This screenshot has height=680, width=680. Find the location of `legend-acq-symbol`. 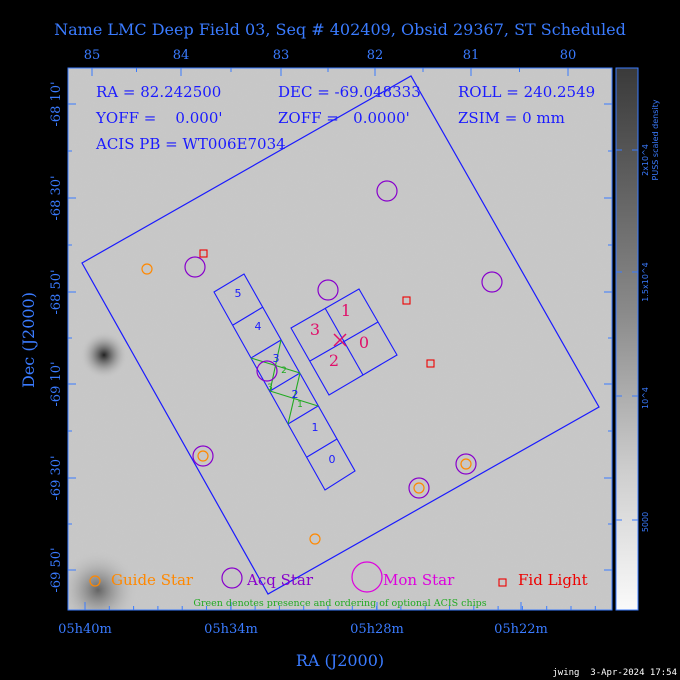

legend-acq-symbol is located at coordinates (232, 578).